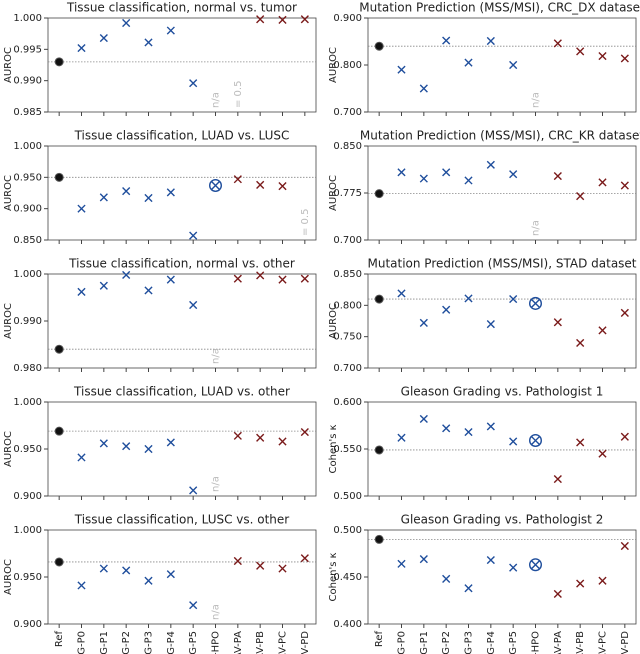 Image resolution: width=640 pixels, height=654 pixels. I want to click on y-tick-label: 0.800, so click(347, 65).